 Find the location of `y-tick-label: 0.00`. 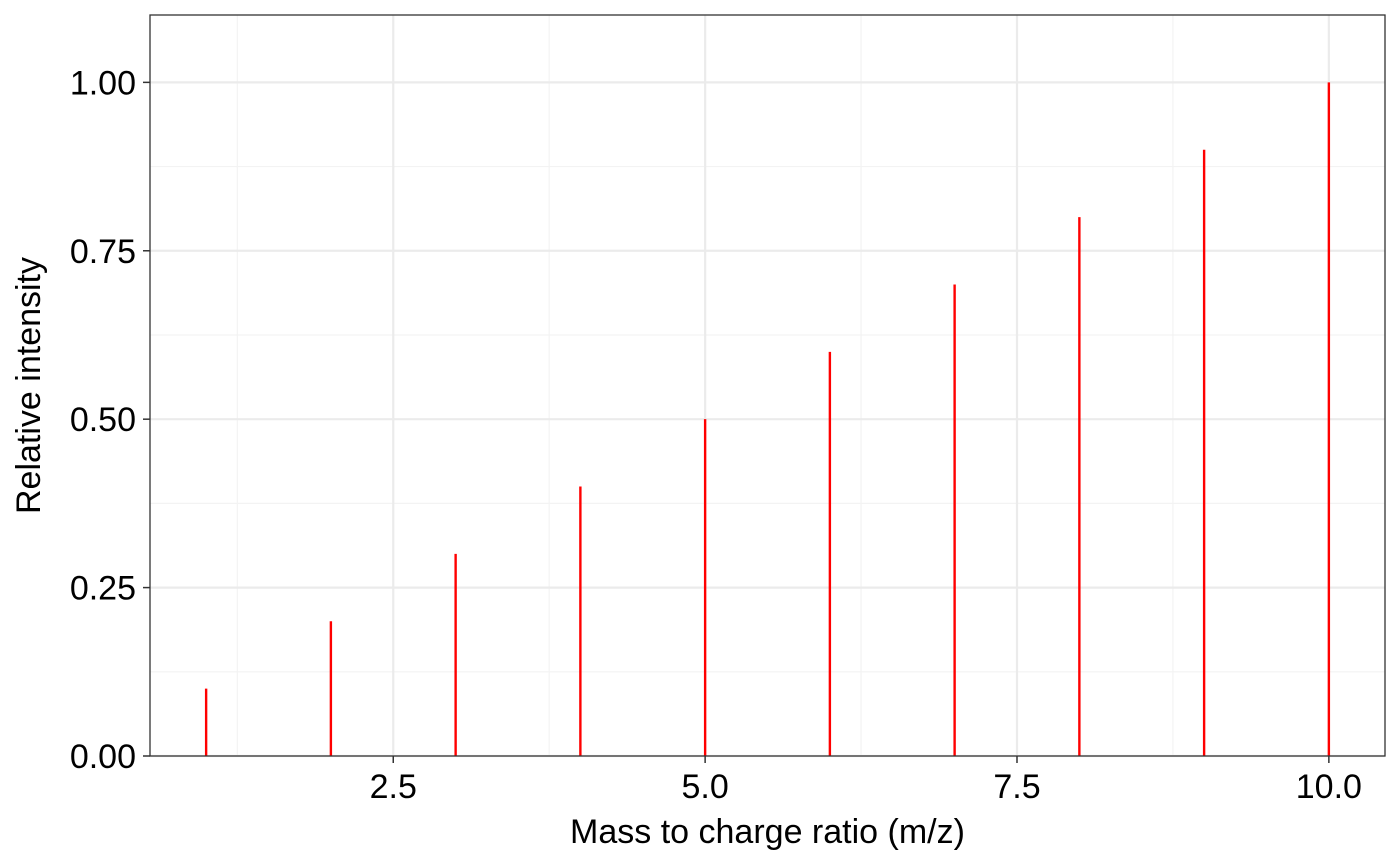

y-tick-label: 0.00 is located at coordinates (103, 757).